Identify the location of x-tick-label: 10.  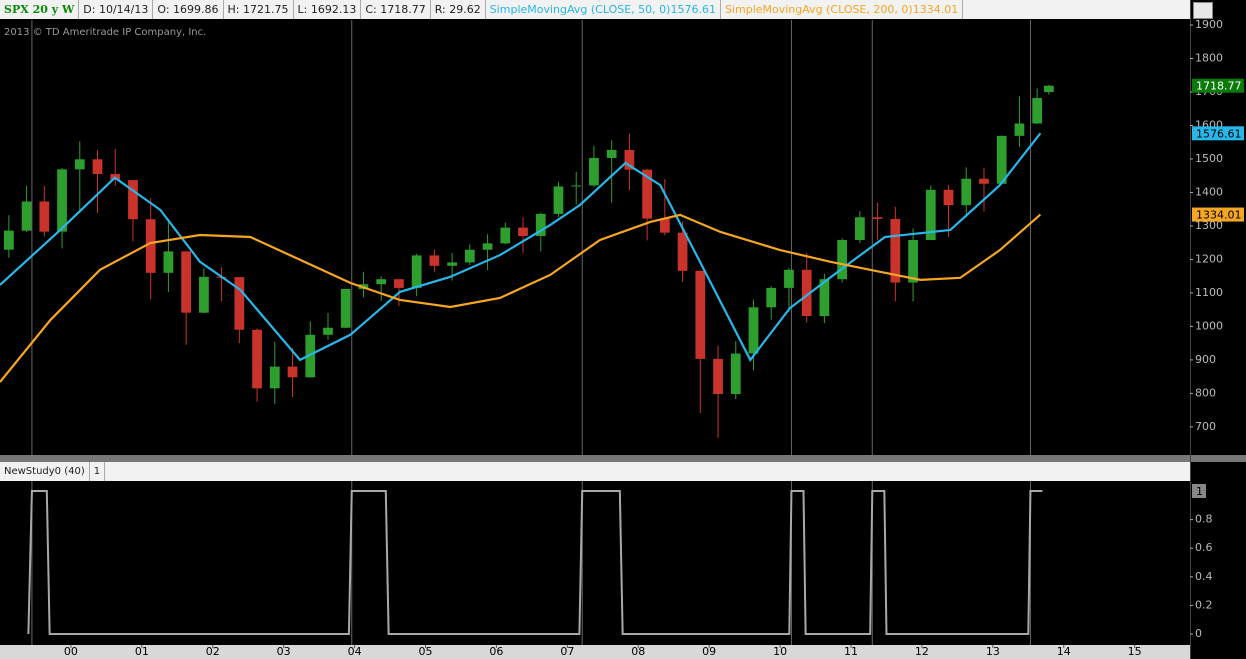
(780, 651).